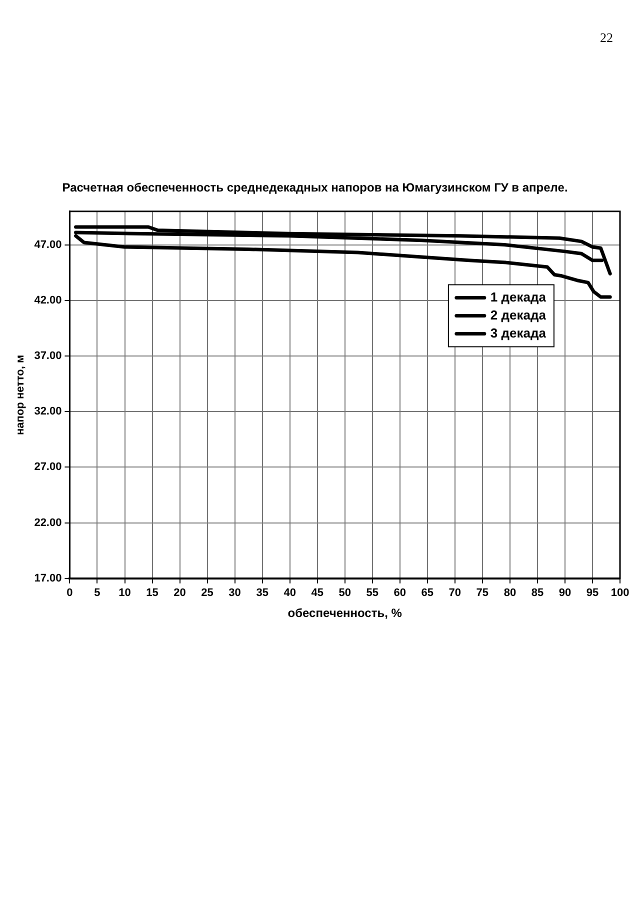 The height and width of the screenshot is (905, 640). I want to click on chart-title: Расчетная обеспеченность среднедекадных напоров на Юмагузинском ГУ в апреле., so click(315, 187).